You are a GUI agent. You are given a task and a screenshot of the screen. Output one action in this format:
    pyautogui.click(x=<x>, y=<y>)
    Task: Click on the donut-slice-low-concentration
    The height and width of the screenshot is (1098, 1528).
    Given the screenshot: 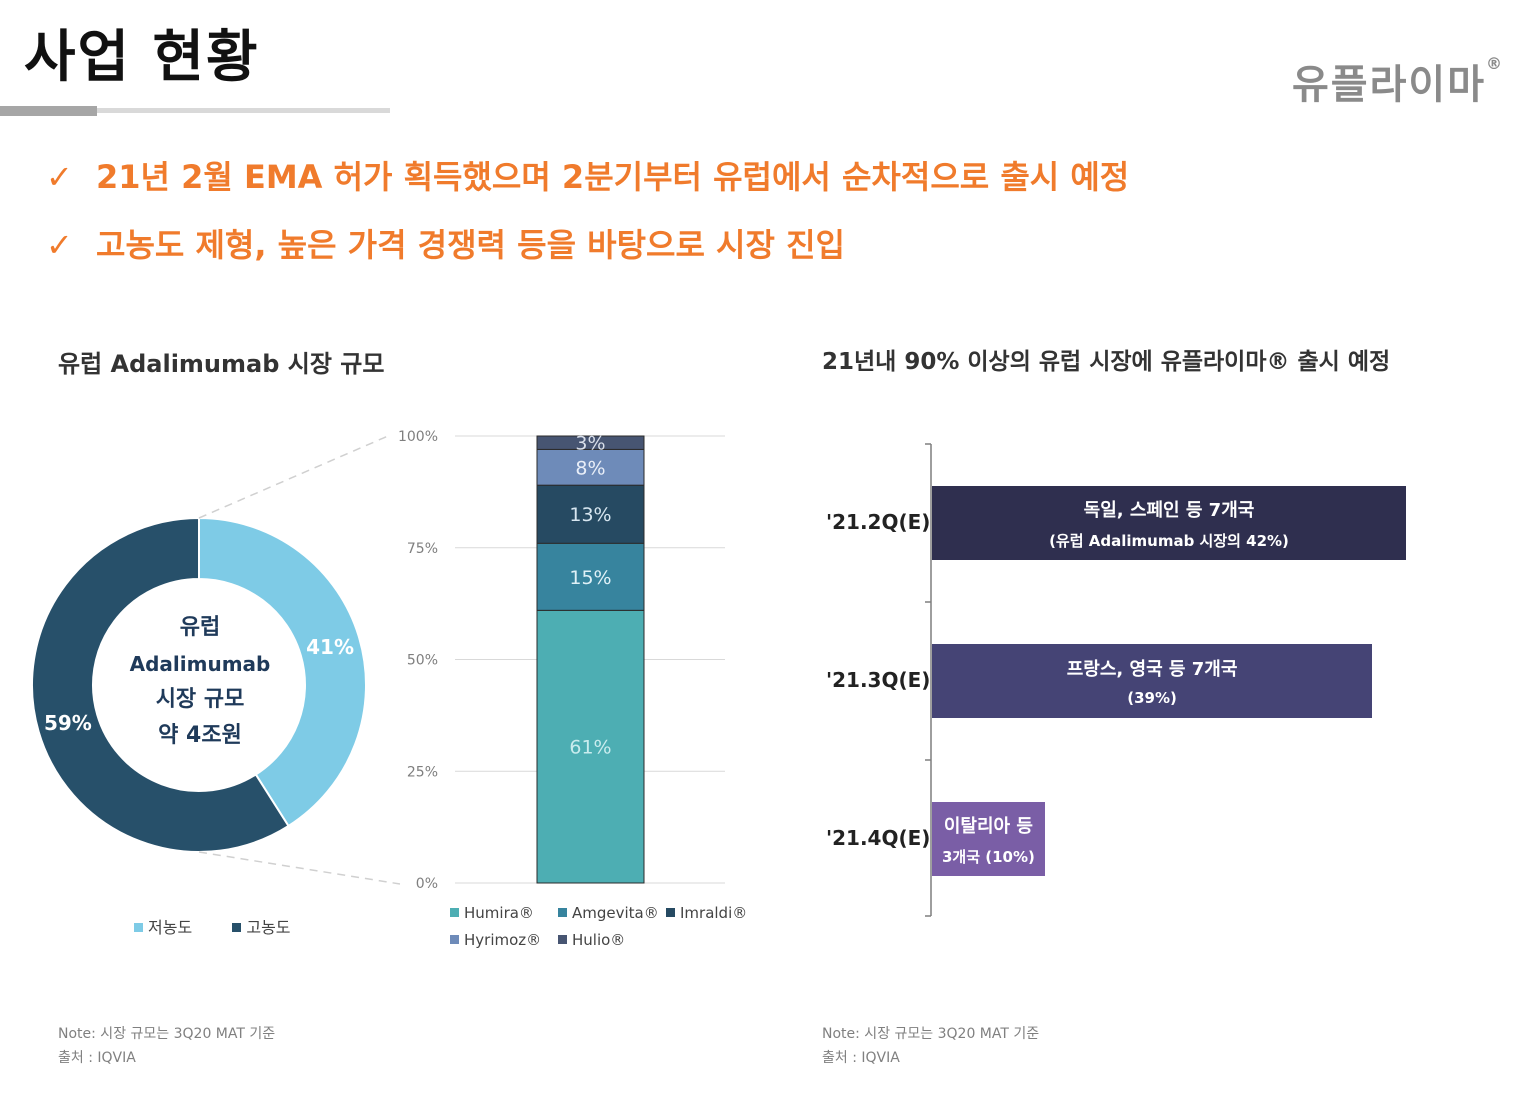 What is the action you would take?
    pyautogui.click(x=282, y=672)
    